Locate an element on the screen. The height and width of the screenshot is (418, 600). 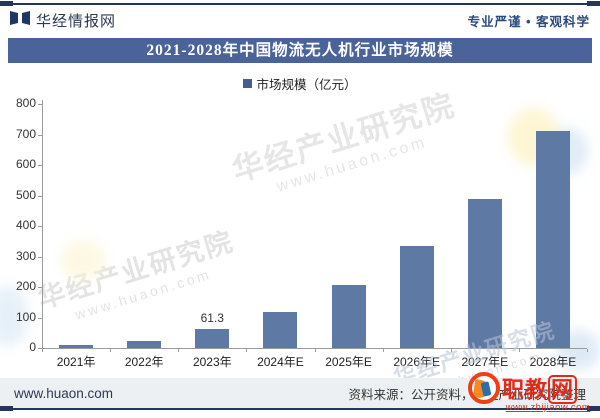
bar-2026年E is located at coordinates (416, 296).